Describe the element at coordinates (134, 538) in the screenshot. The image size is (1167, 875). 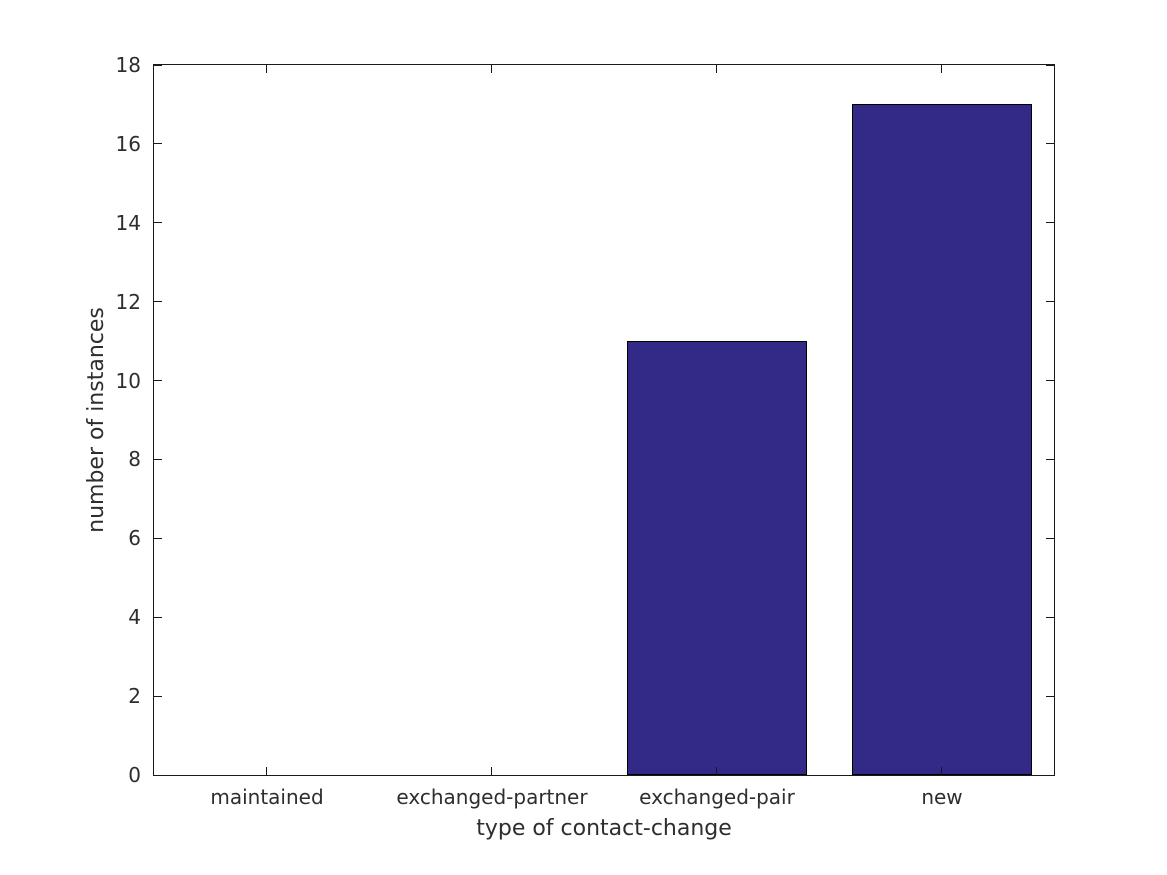
I see `y-tick-label: 6` at that location.